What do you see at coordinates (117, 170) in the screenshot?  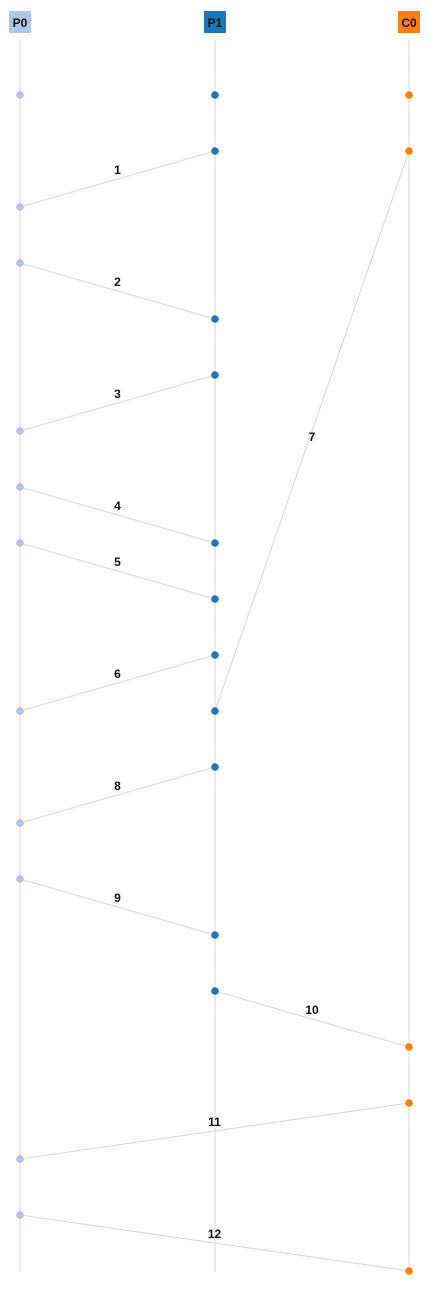 I see `message-label-1: 1` at bounding box center [117, 170].